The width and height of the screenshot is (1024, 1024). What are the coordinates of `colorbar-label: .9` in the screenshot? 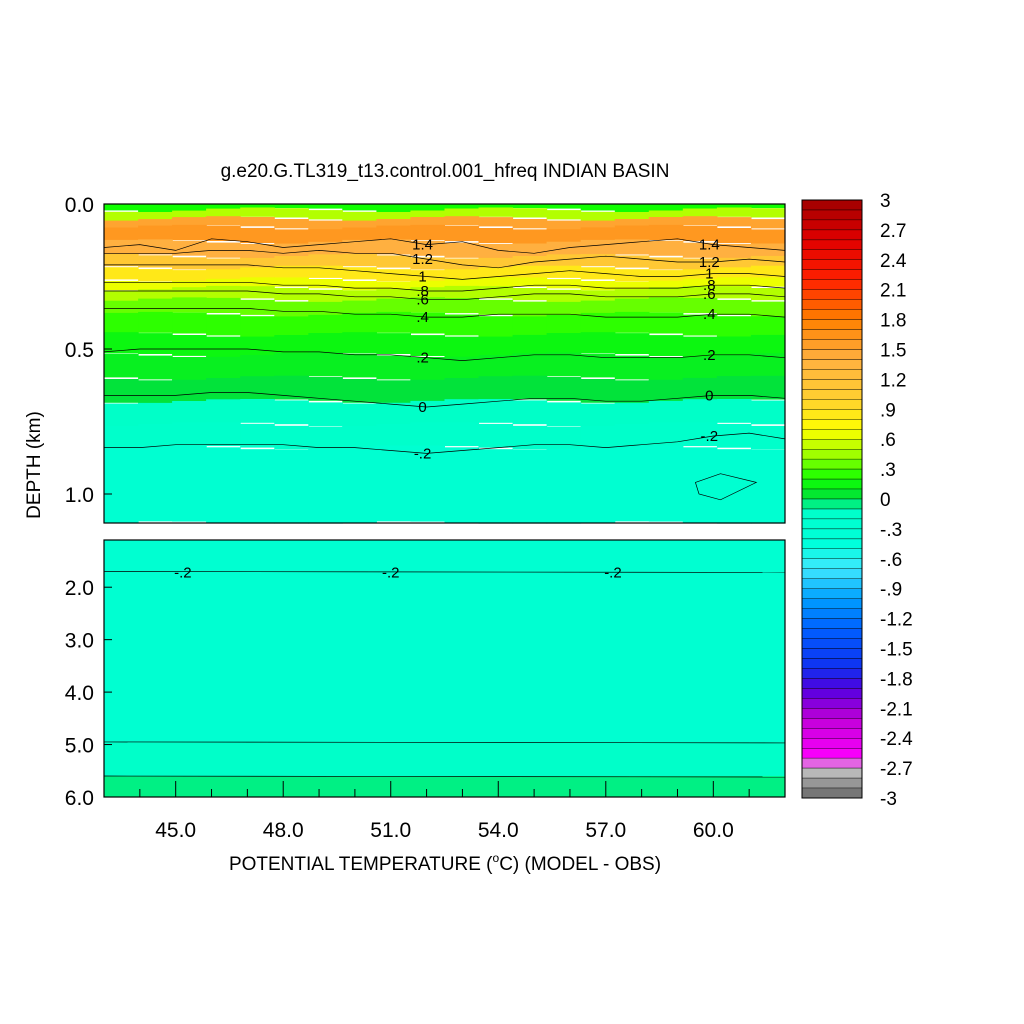 It's located at (888, 410).